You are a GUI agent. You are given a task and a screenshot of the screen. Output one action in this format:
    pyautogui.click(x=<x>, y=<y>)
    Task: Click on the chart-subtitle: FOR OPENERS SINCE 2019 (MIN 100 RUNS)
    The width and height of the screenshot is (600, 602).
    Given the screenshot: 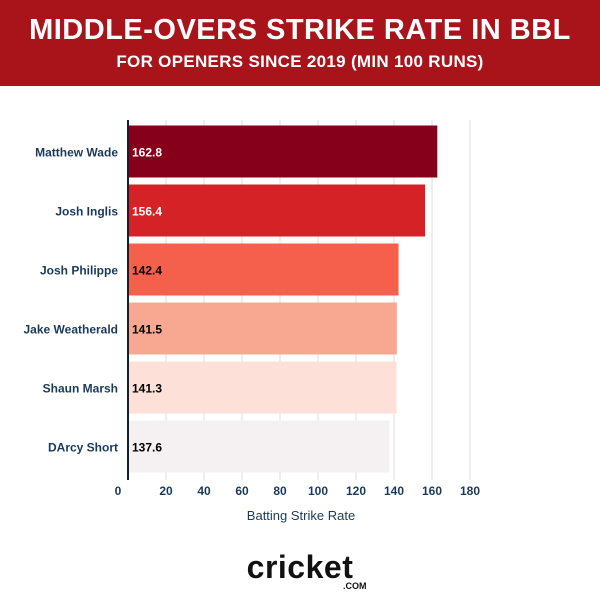 What is the action you would take?
    pyautogui.click(x=300, y=61)
    